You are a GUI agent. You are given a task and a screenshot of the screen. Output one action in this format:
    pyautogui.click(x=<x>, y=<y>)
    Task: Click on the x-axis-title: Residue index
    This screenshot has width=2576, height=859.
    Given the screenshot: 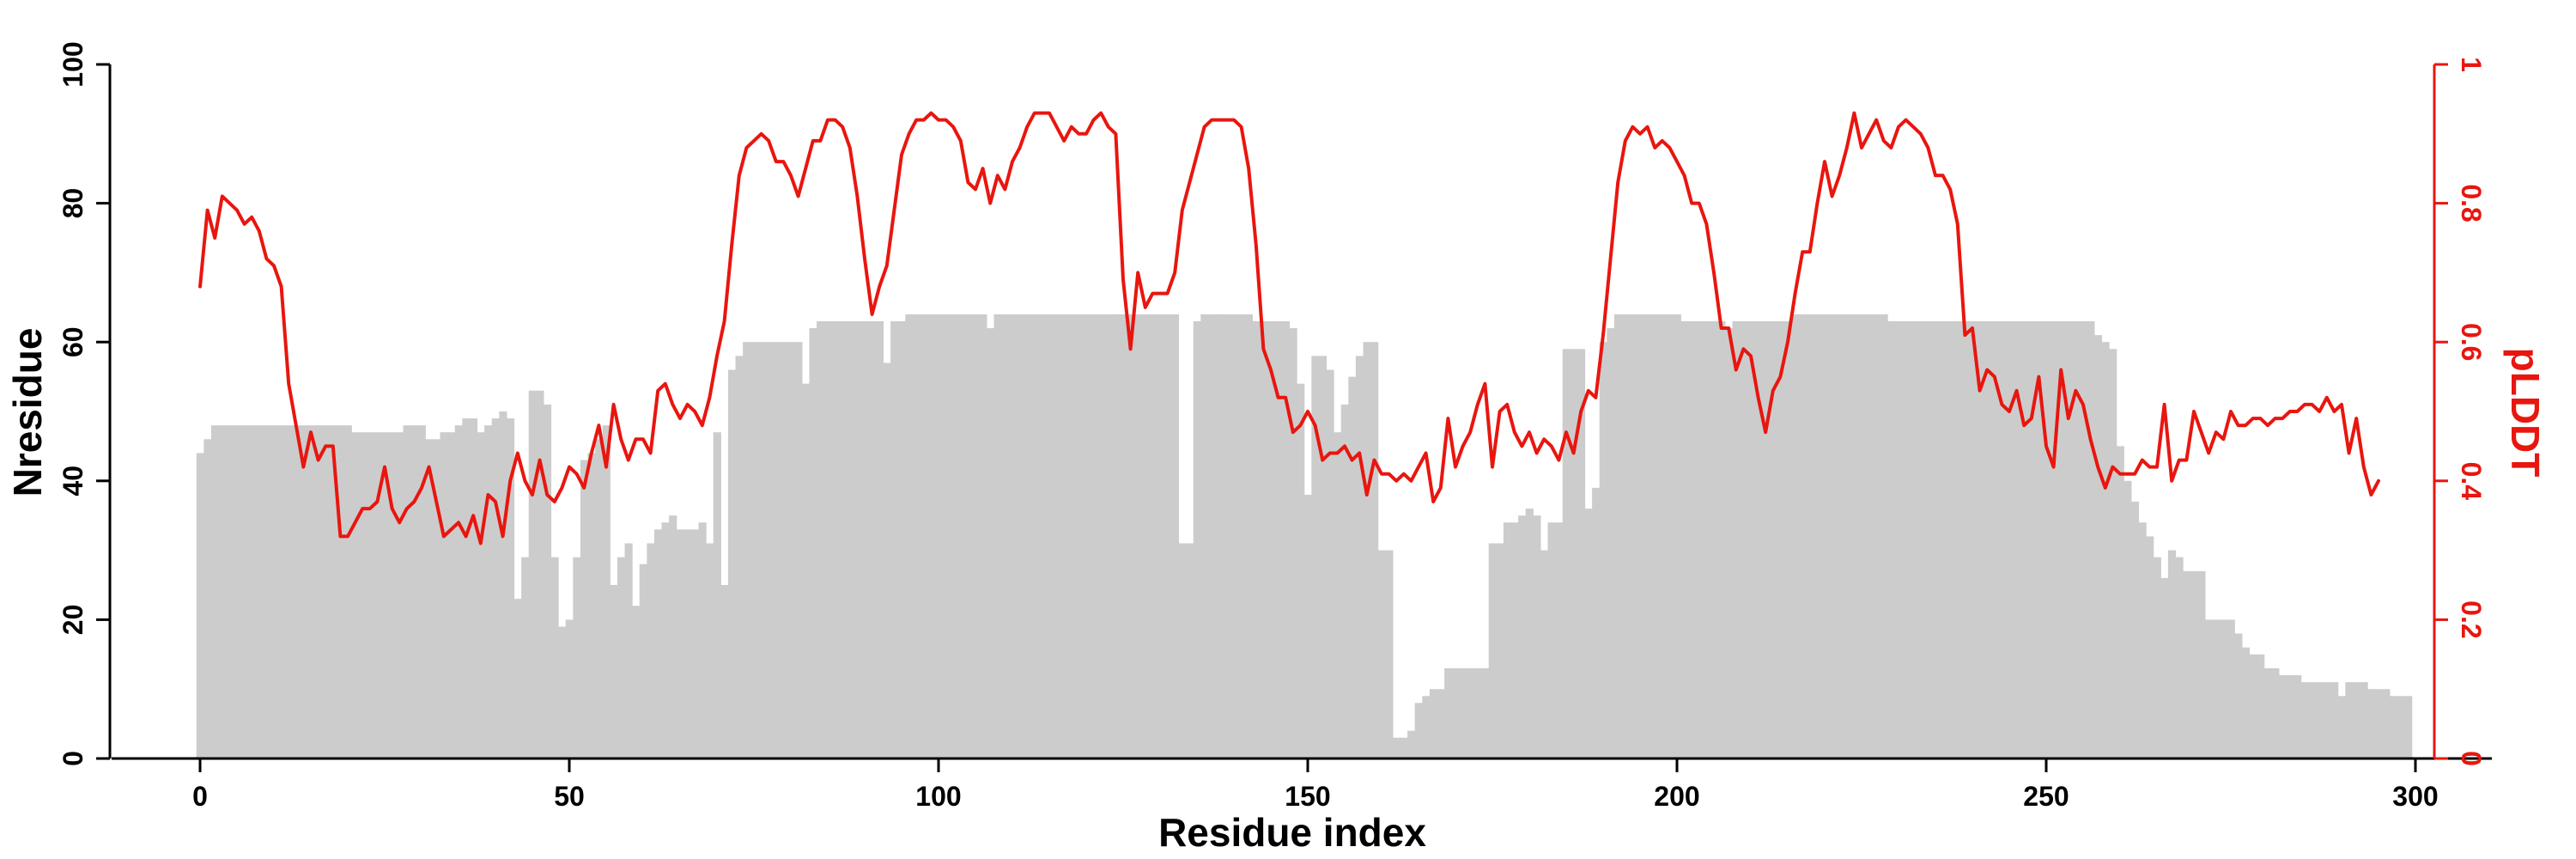 What is the action you would take?
    pyautogui.click(x=1292, y=832)
    